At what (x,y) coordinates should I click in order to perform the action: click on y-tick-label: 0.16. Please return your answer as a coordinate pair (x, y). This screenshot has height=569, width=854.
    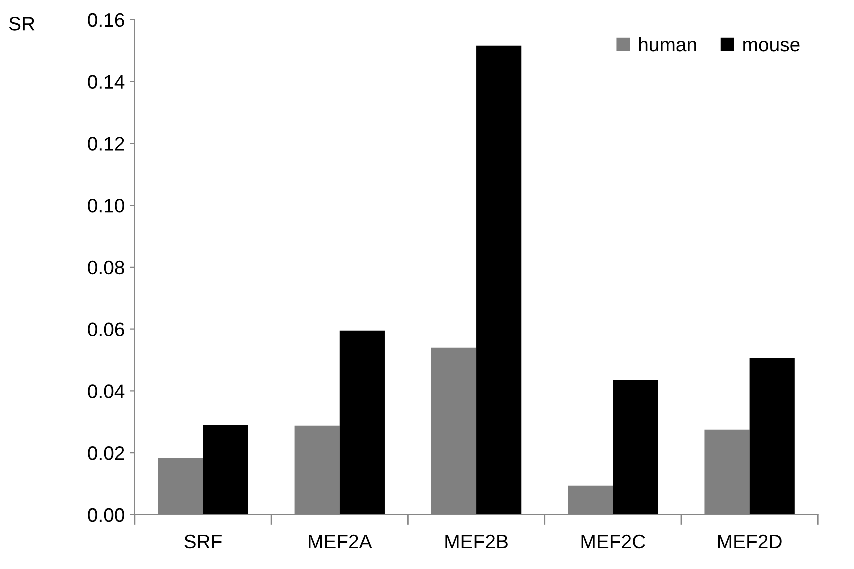
    Looking at the image, I should click on (106, 20).